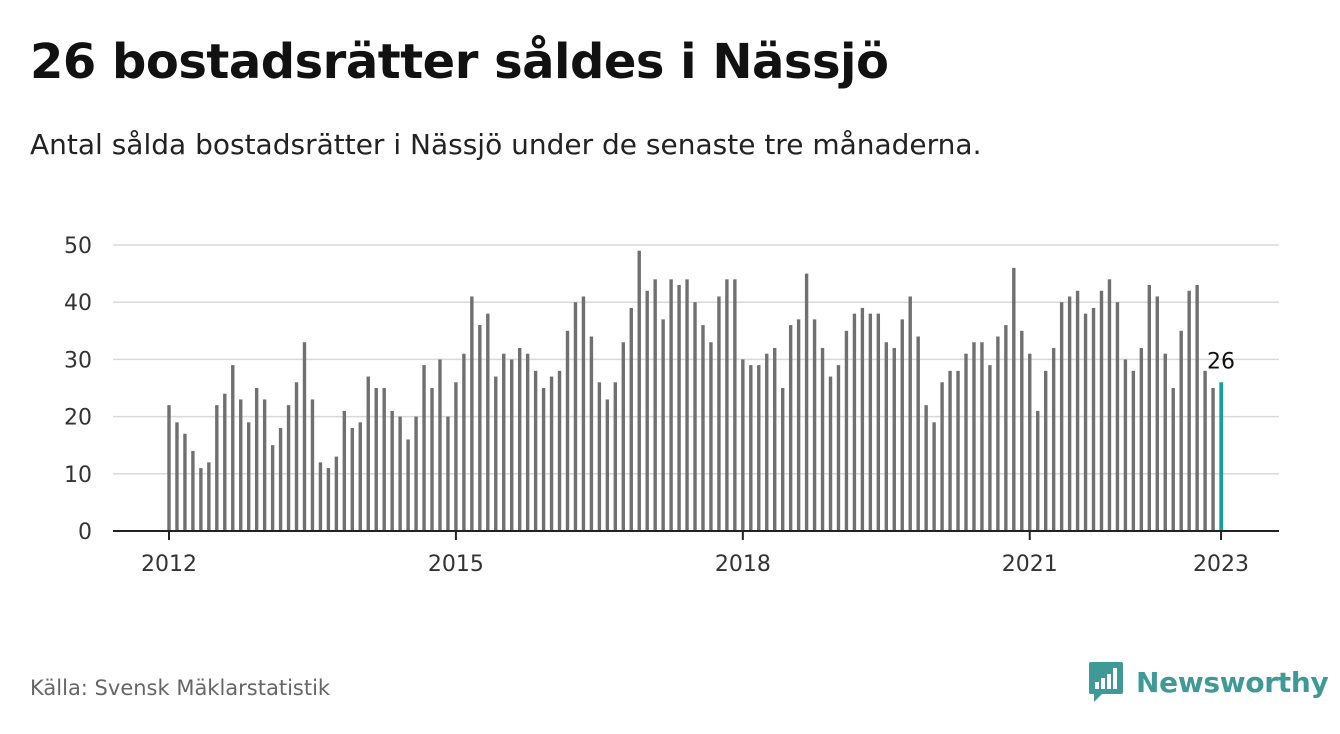  Describe the element at coordinates (78, 360) in the screenshot. I see `y-tick-label: 30` at that location.